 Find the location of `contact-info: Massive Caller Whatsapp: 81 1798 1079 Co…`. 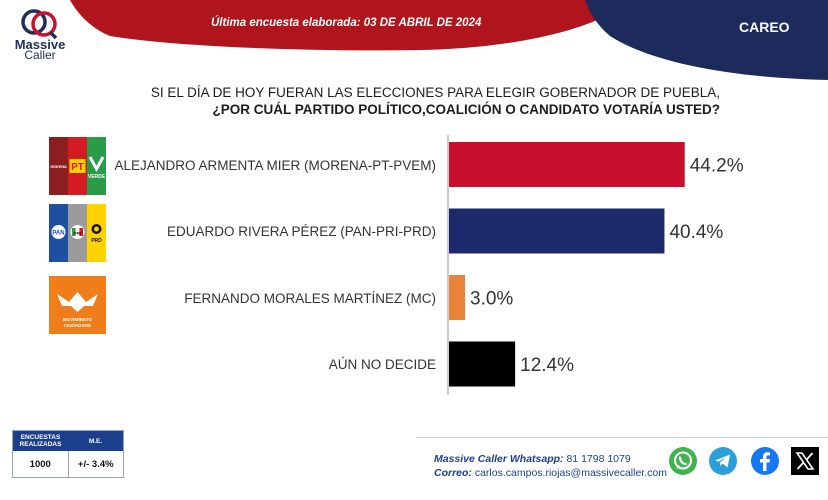

contact-info: Massive Caller Whatsapp: 81 1798 1079 Co… is located at coordinates (550, 466).